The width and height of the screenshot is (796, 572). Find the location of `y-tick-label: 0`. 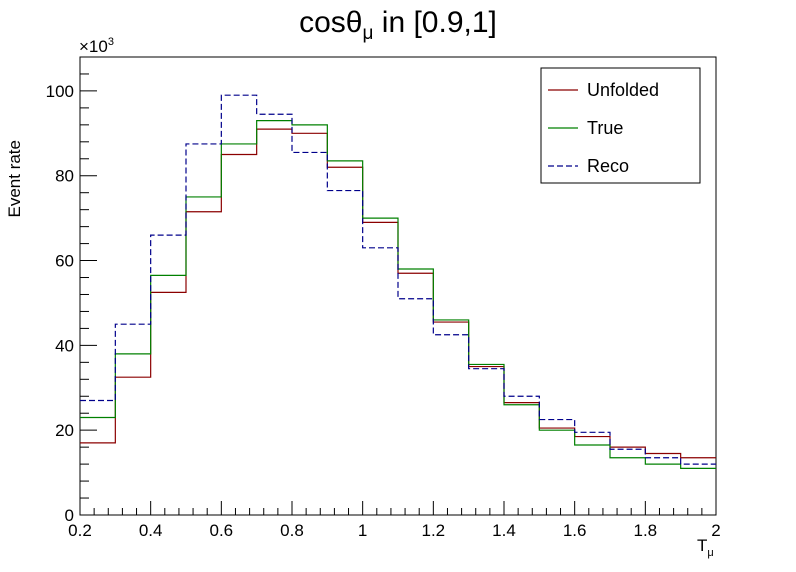

y-tick-label: 0 is located at coordinates (69, 515).